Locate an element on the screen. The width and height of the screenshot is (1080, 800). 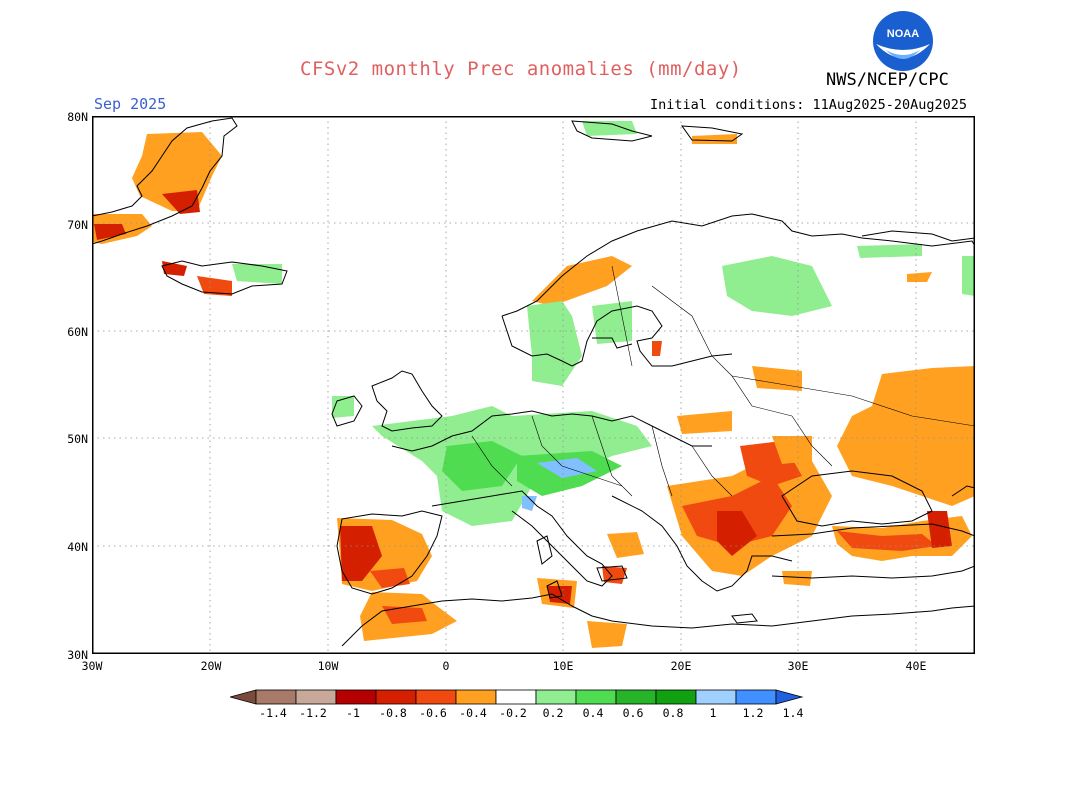
lon-label-30w: 30W is located at coordinates (92, 666).